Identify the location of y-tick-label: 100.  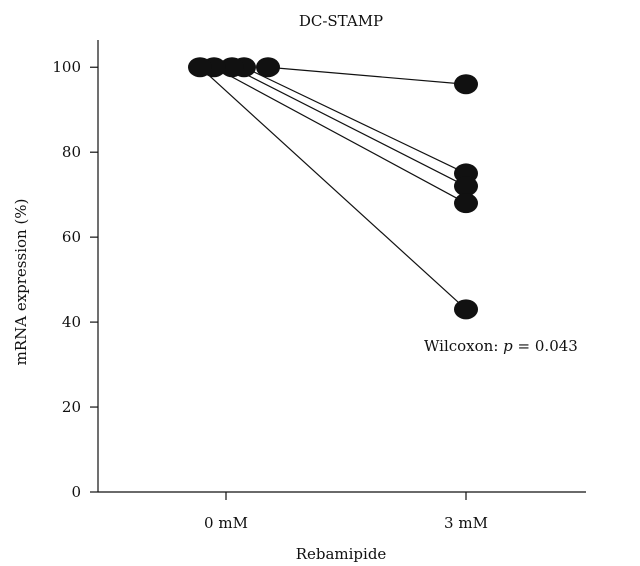
(66, 67).